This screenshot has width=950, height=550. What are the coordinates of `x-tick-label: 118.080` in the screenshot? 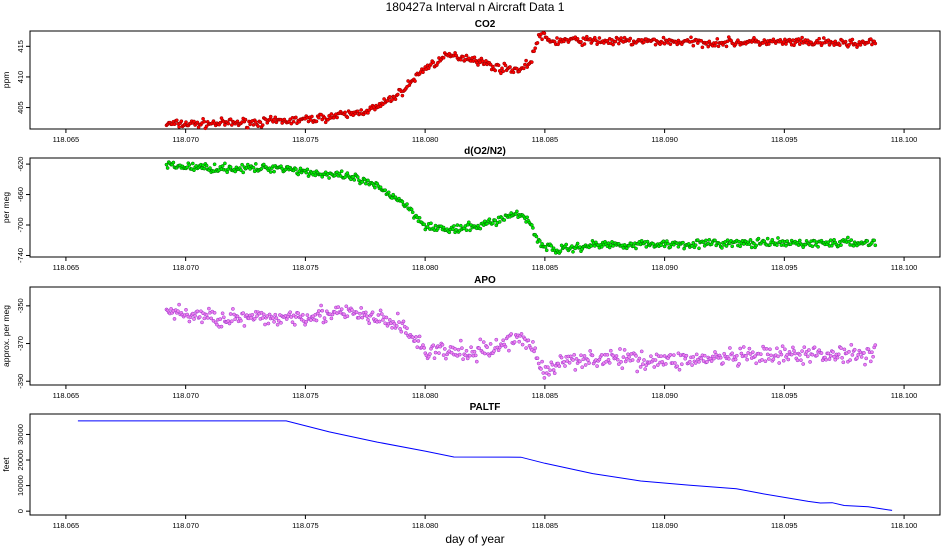 It's located at (425, 267).